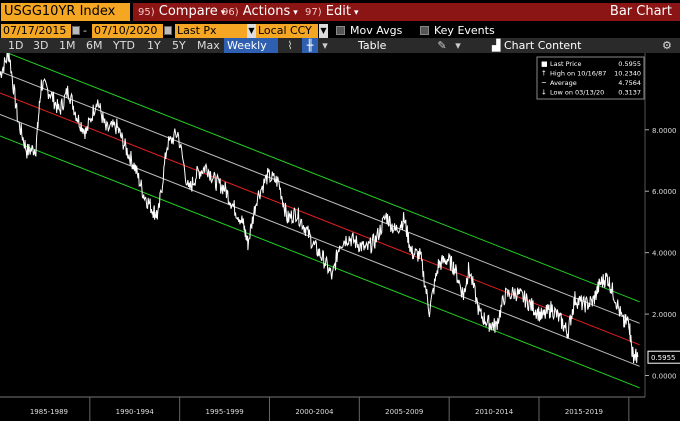 Image resolution: width=680 pixels, height=421 pixels. Describe the element at coordinates (542, 45) in the screenshot. I see `chart-content-label: Chart Content` at that location.